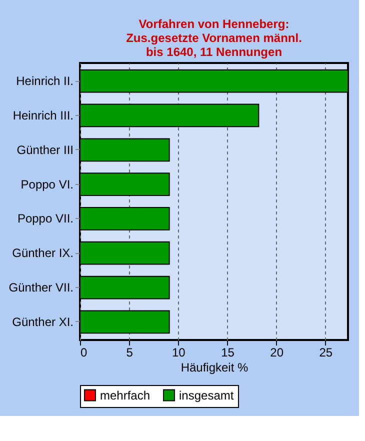 The image size is (365, 441). What do you see at coordinates (43, 115) in the screenshot?
I see `y-tick-label: Heinrich III.` at bounding box center [43, 115].